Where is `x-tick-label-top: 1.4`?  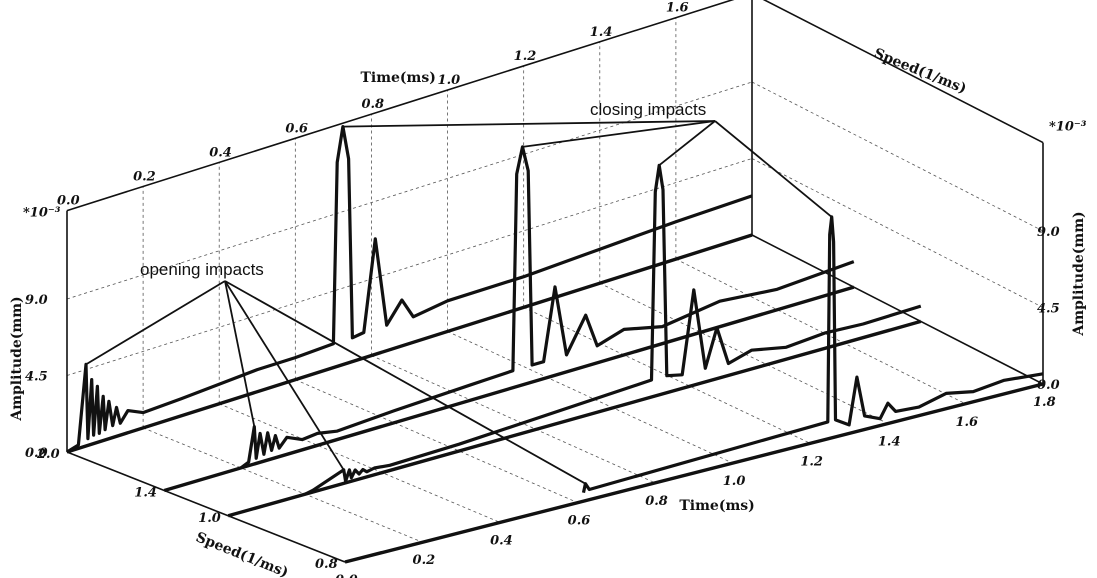 x-tick-label-top: 1.4 is located at coordinates (601, 32).